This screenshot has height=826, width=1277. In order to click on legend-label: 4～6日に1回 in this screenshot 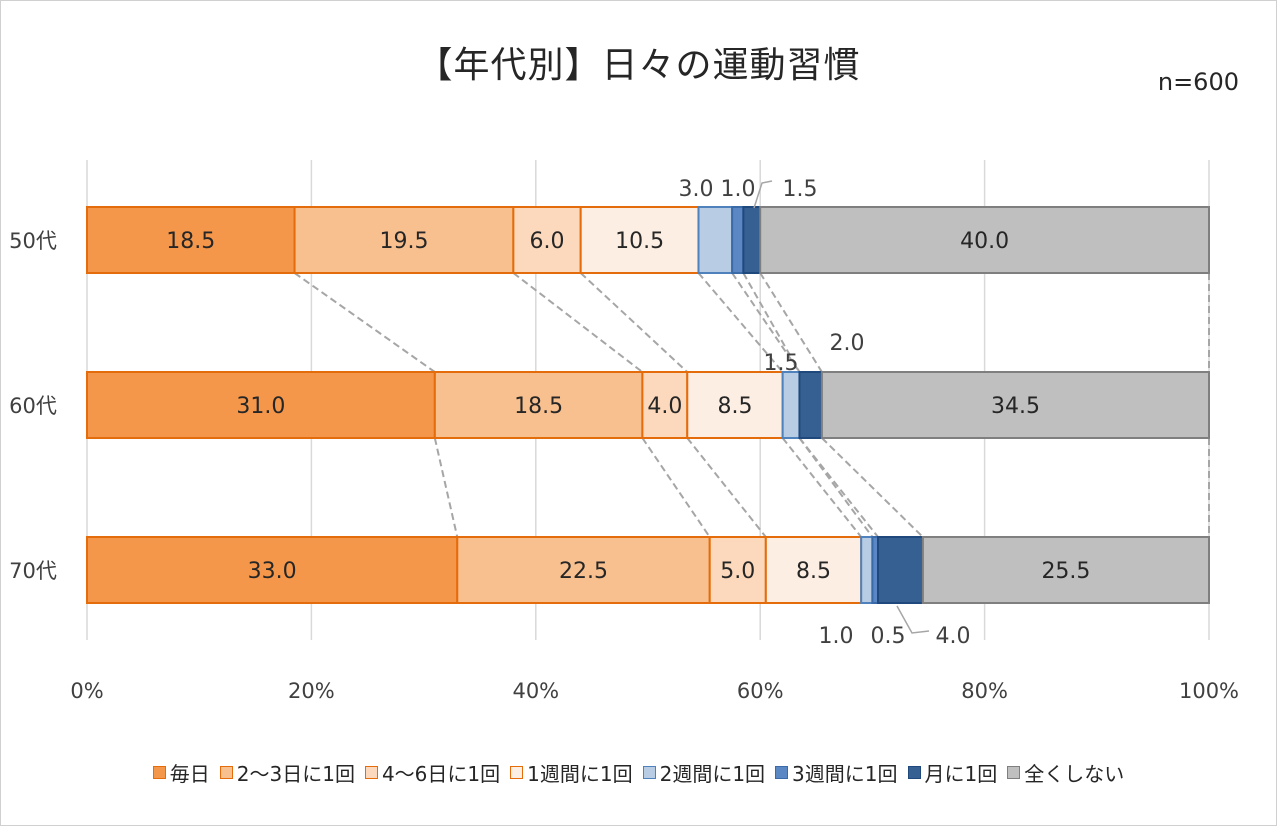, I will do `click(441, 774)`.